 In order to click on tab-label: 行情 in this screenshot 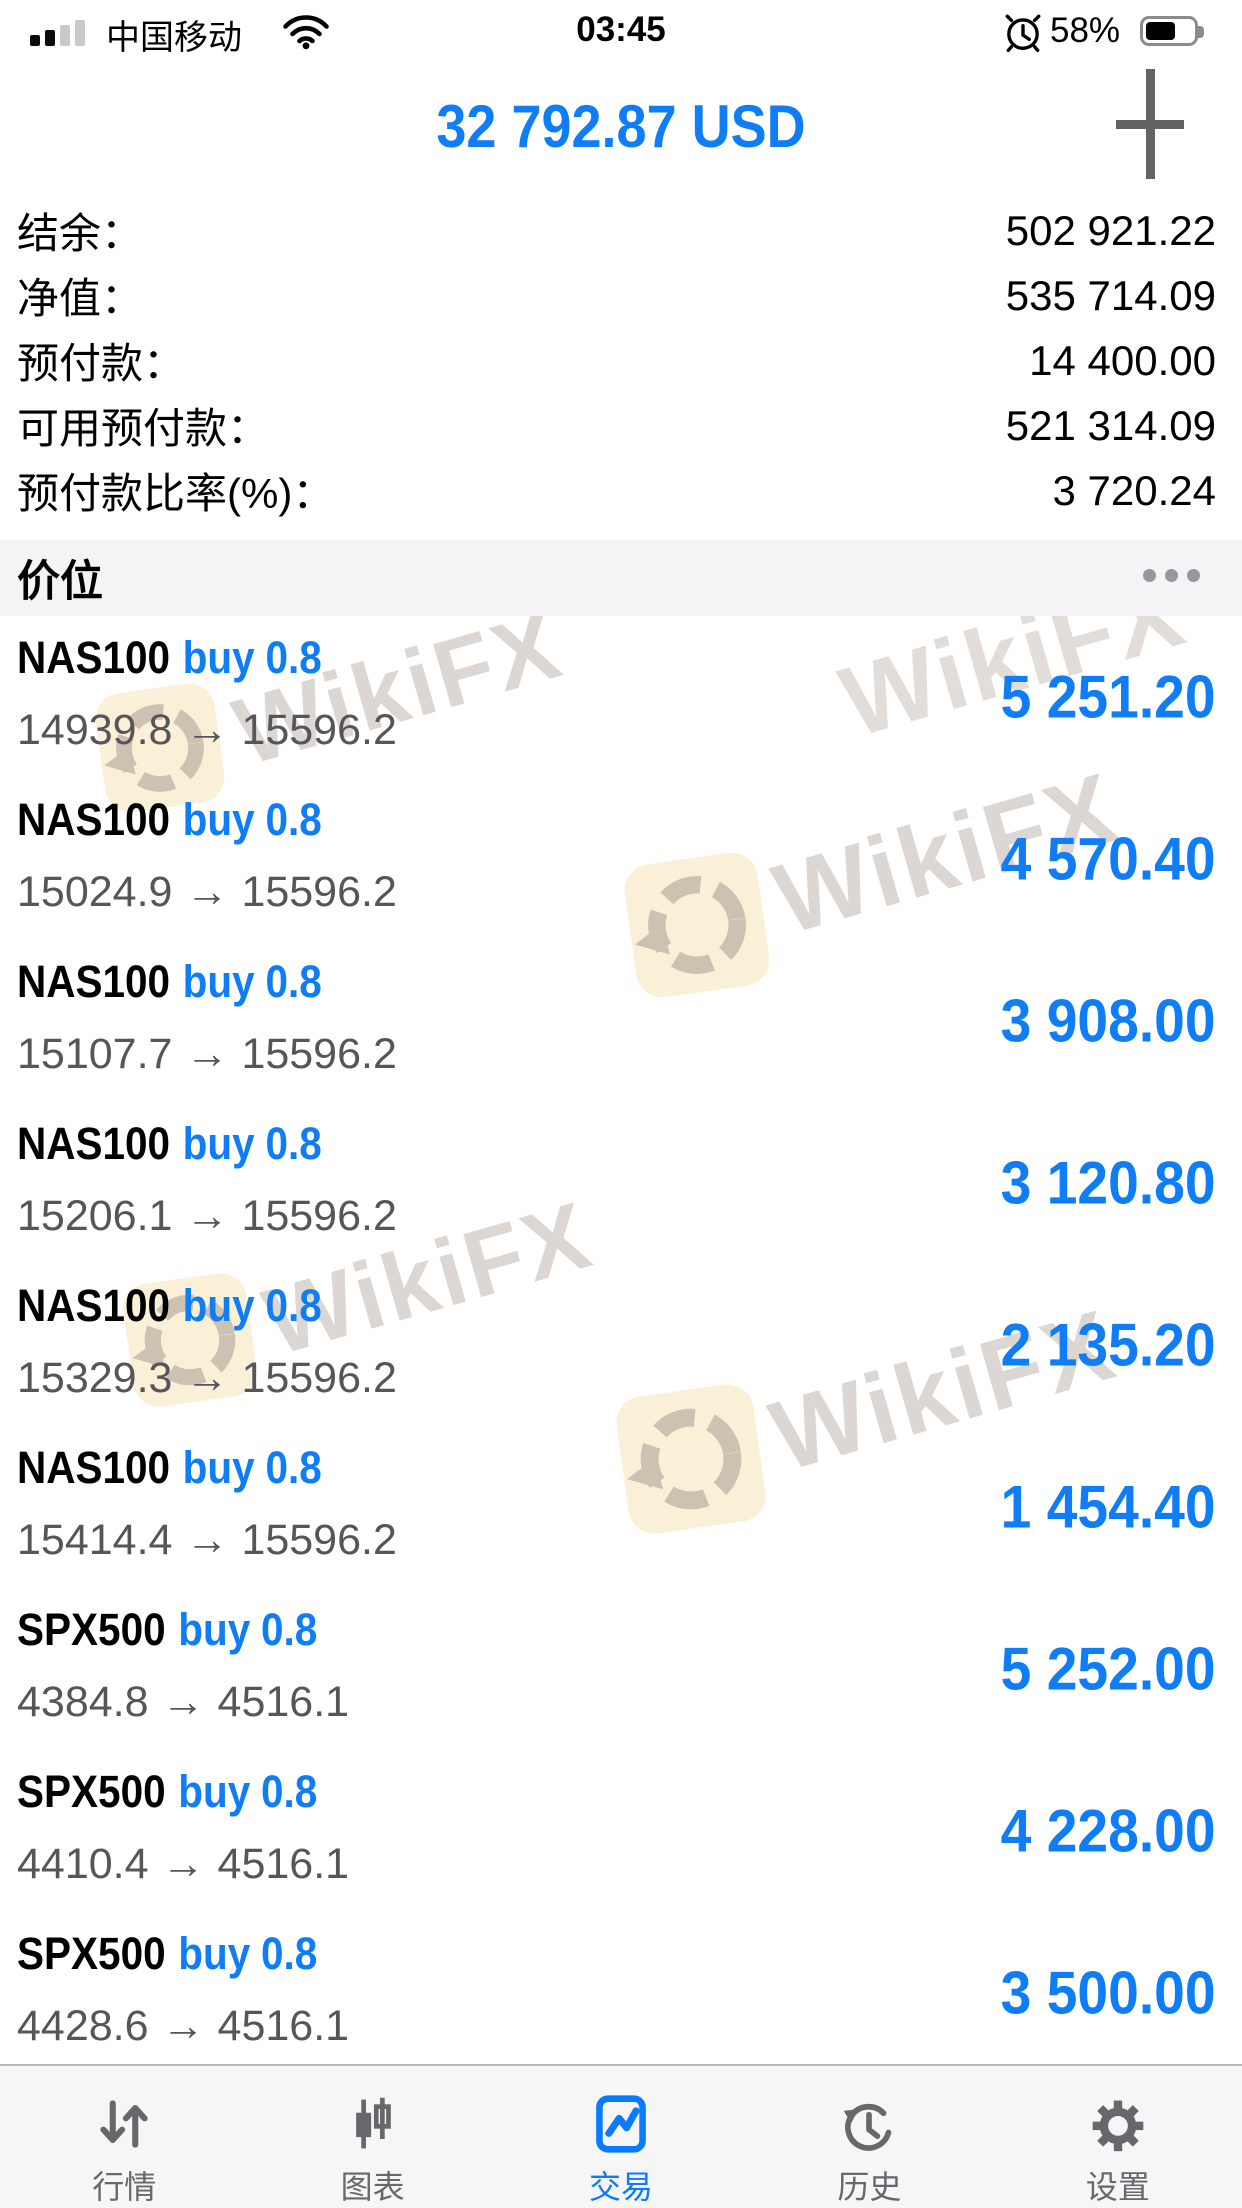, I will do `click(124, 2187)`.